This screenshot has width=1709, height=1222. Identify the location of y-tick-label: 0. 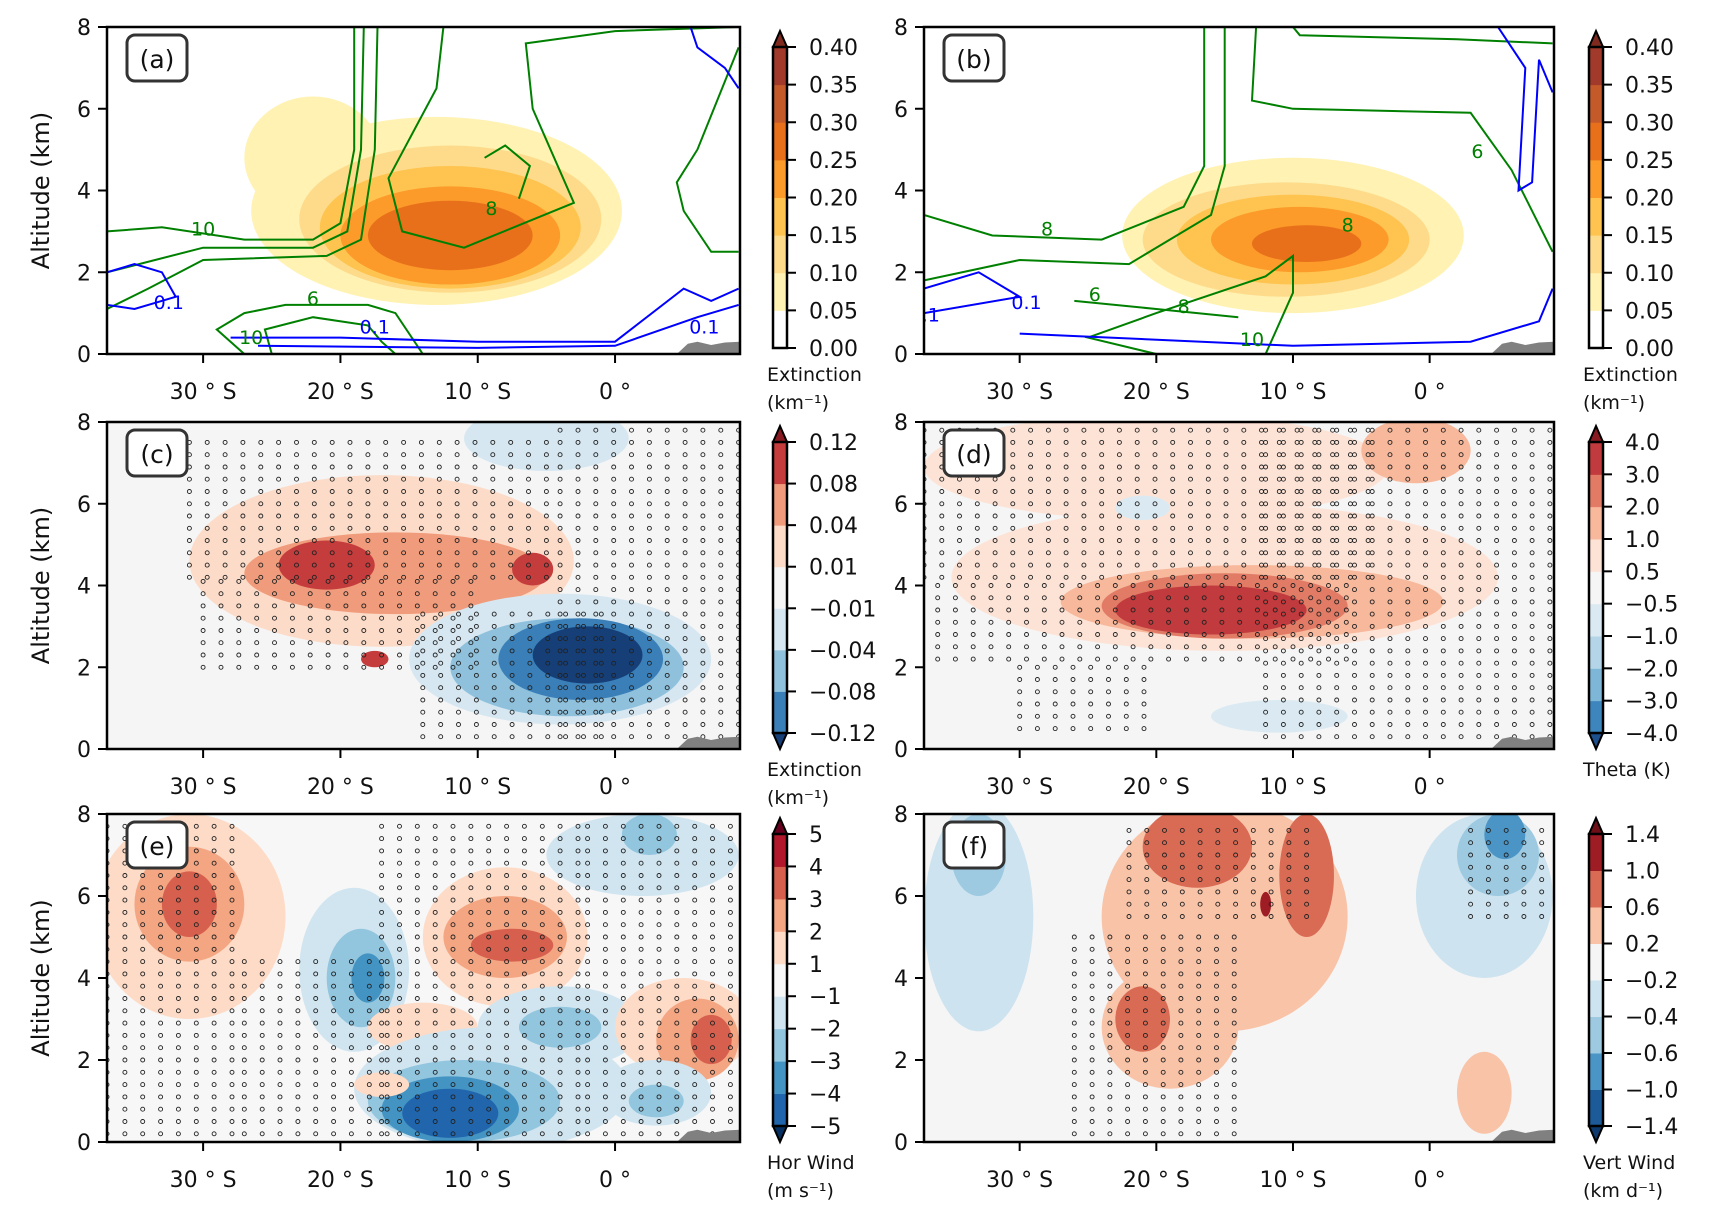
(84, 355).